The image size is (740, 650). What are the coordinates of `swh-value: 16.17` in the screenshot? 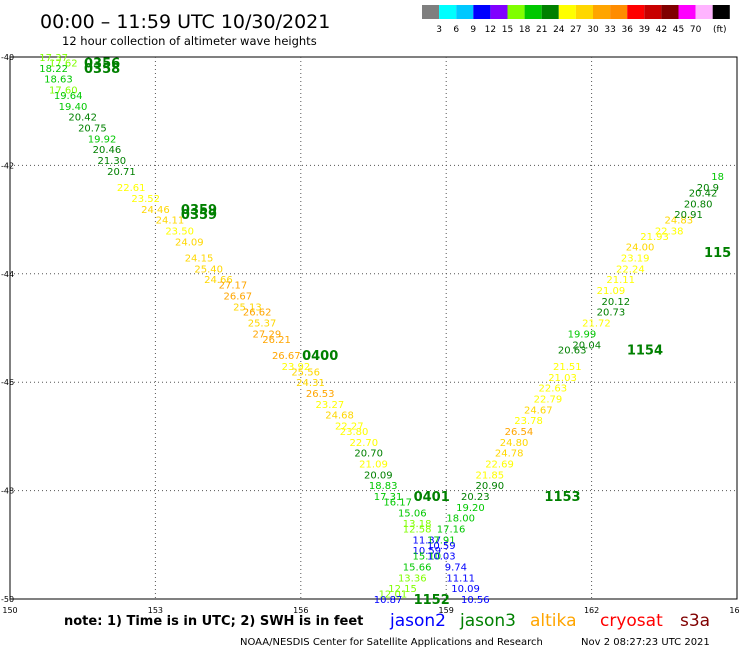 It's located at (397, 502).